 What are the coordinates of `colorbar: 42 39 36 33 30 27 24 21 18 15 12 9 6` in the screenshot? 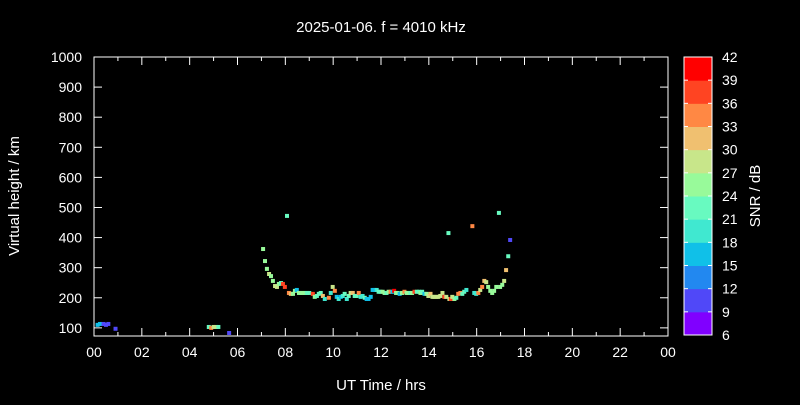 It's located at (710, 196).